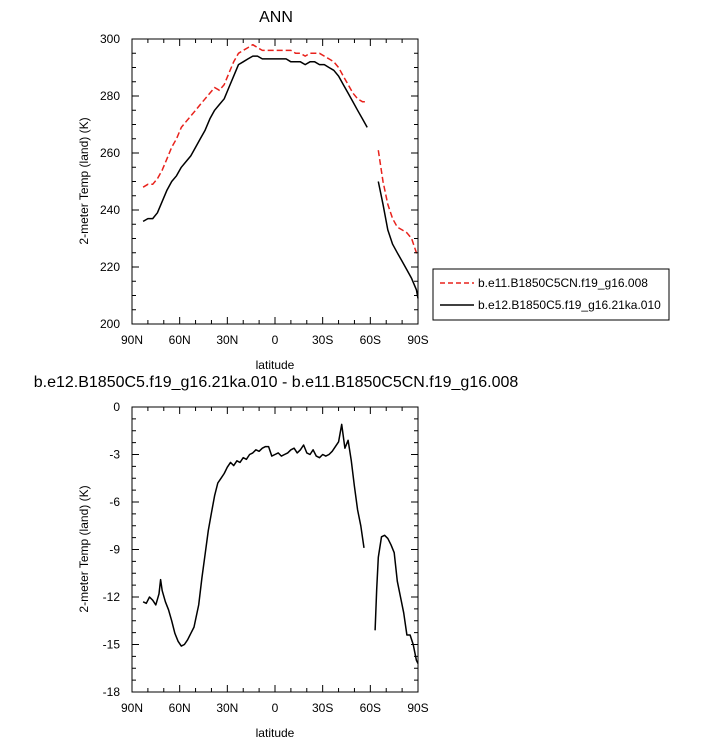 The width and height of the screenshot is (716, 746). Describe the element at coordinates (110, 324) in the screenshot. I see `y-tick-label: 200` at that location.